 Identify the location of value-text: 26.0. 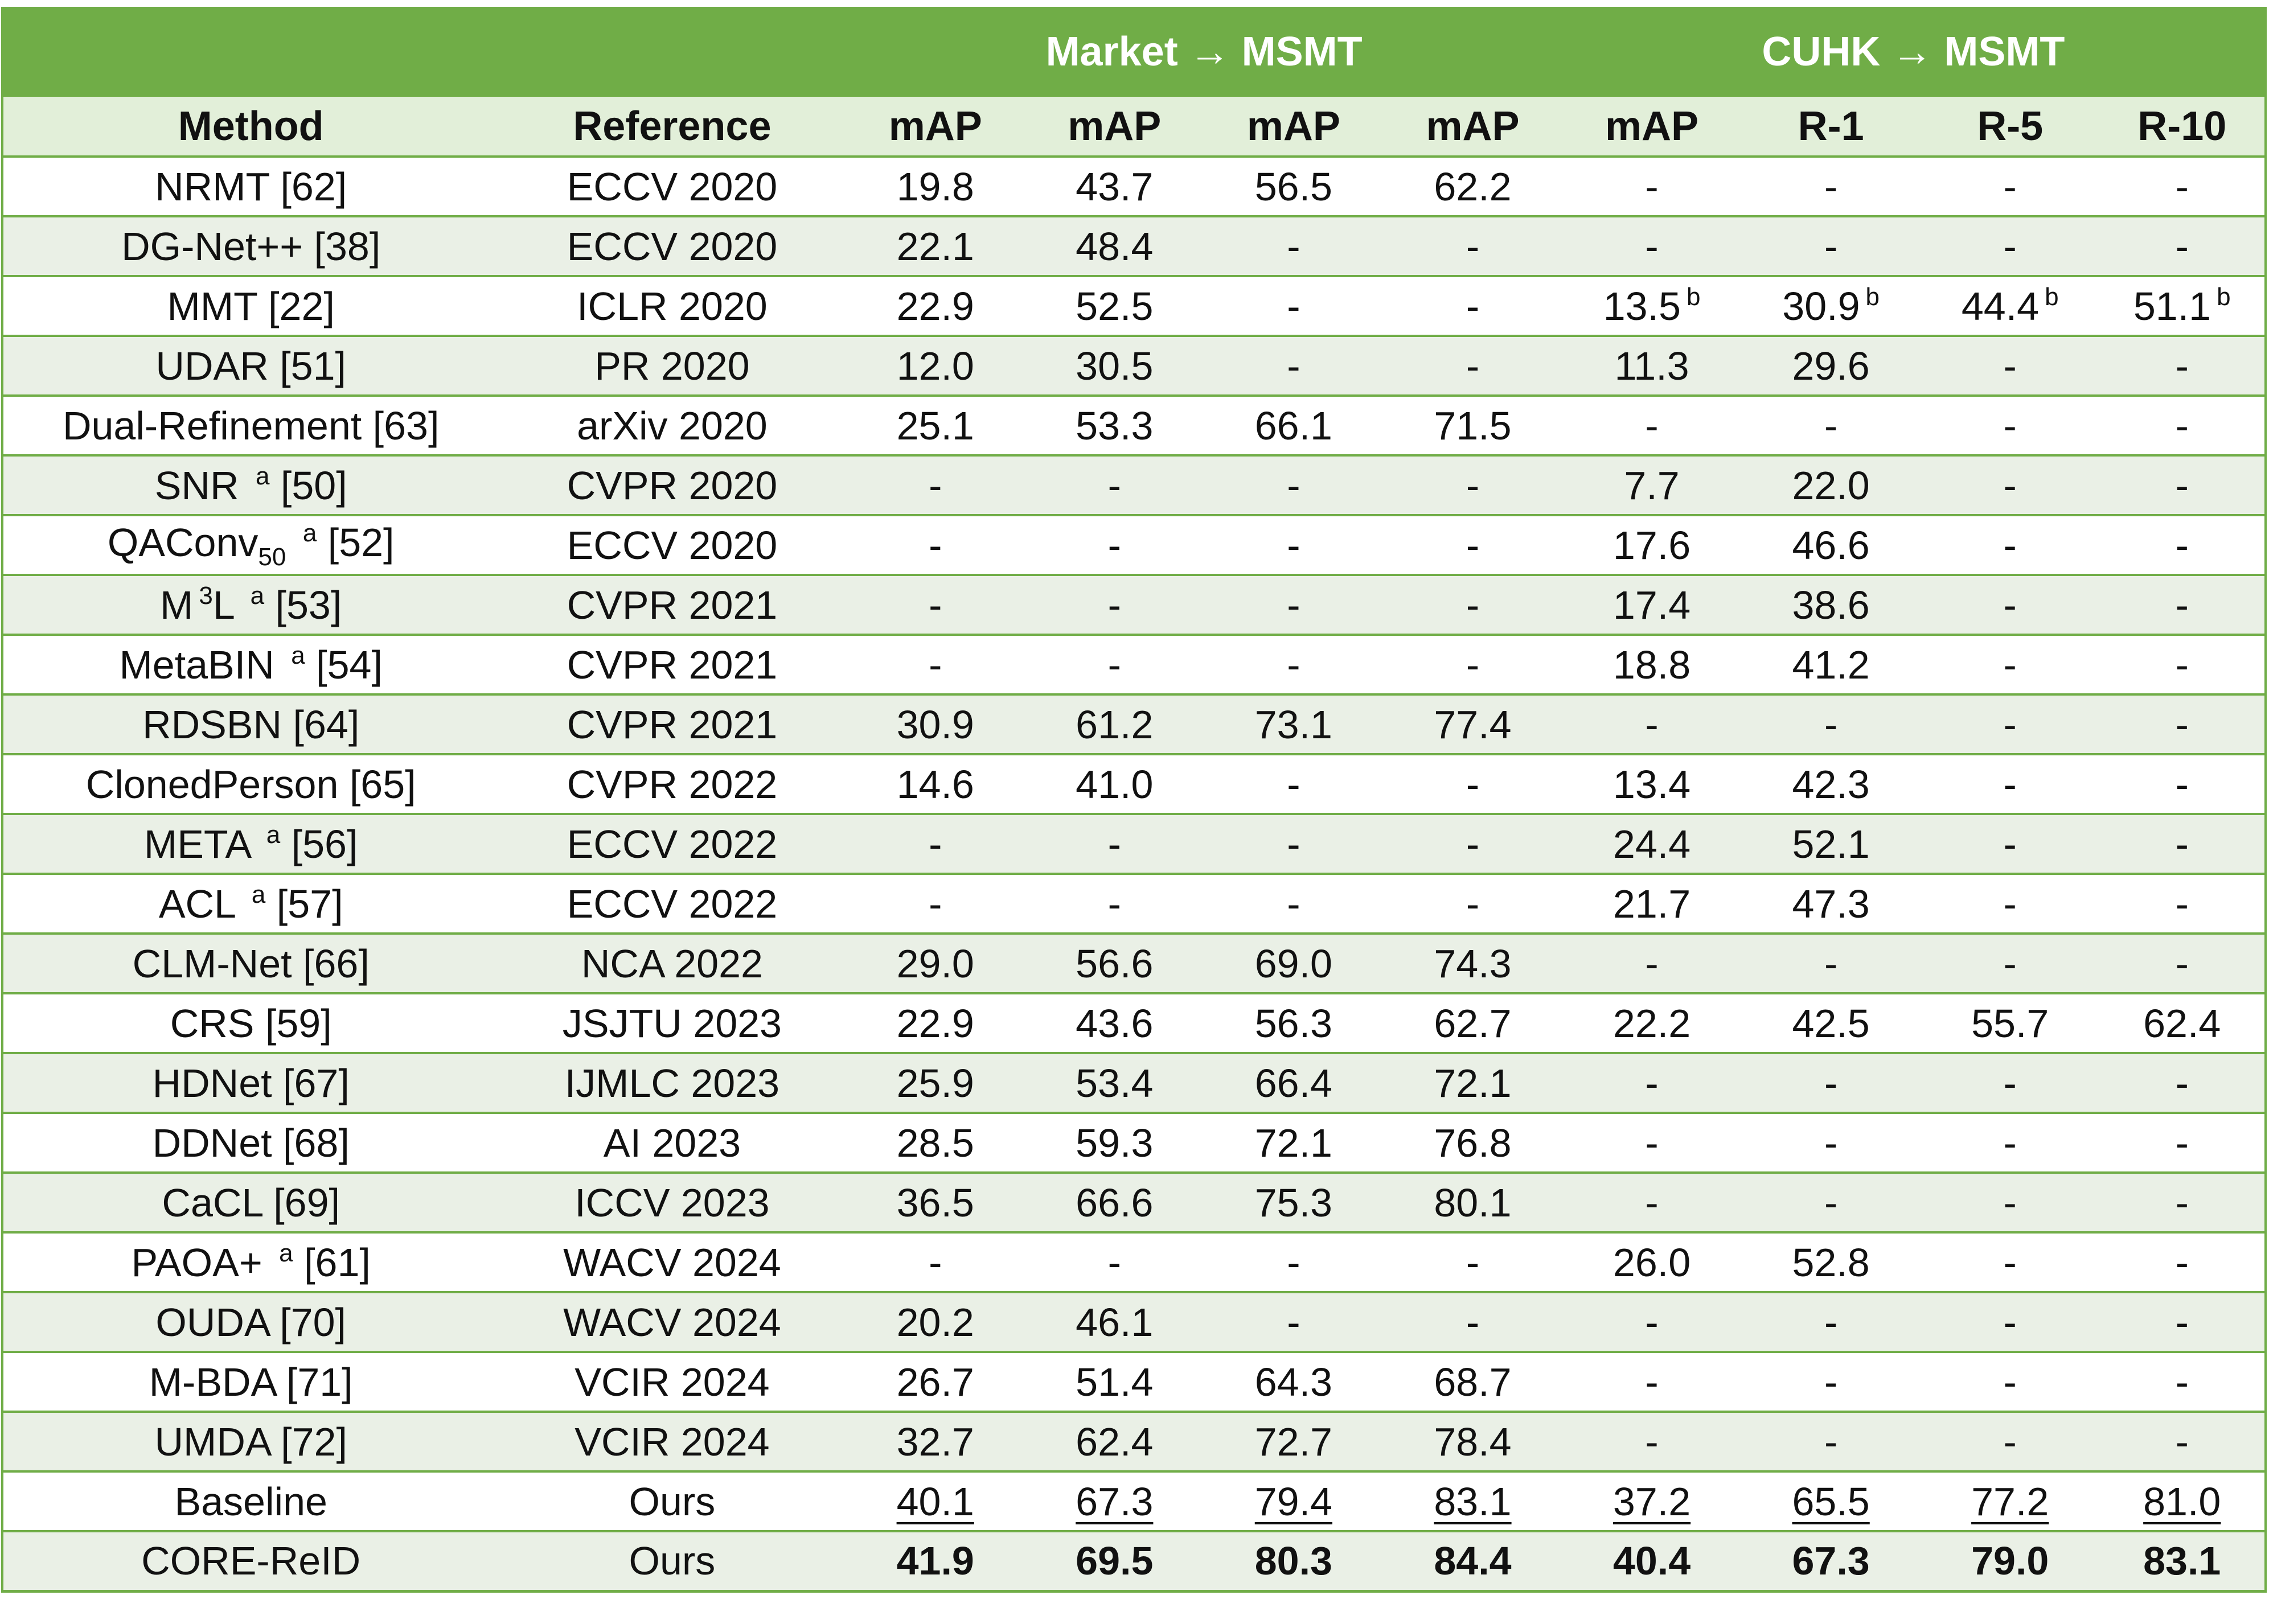
(1651, 1262).